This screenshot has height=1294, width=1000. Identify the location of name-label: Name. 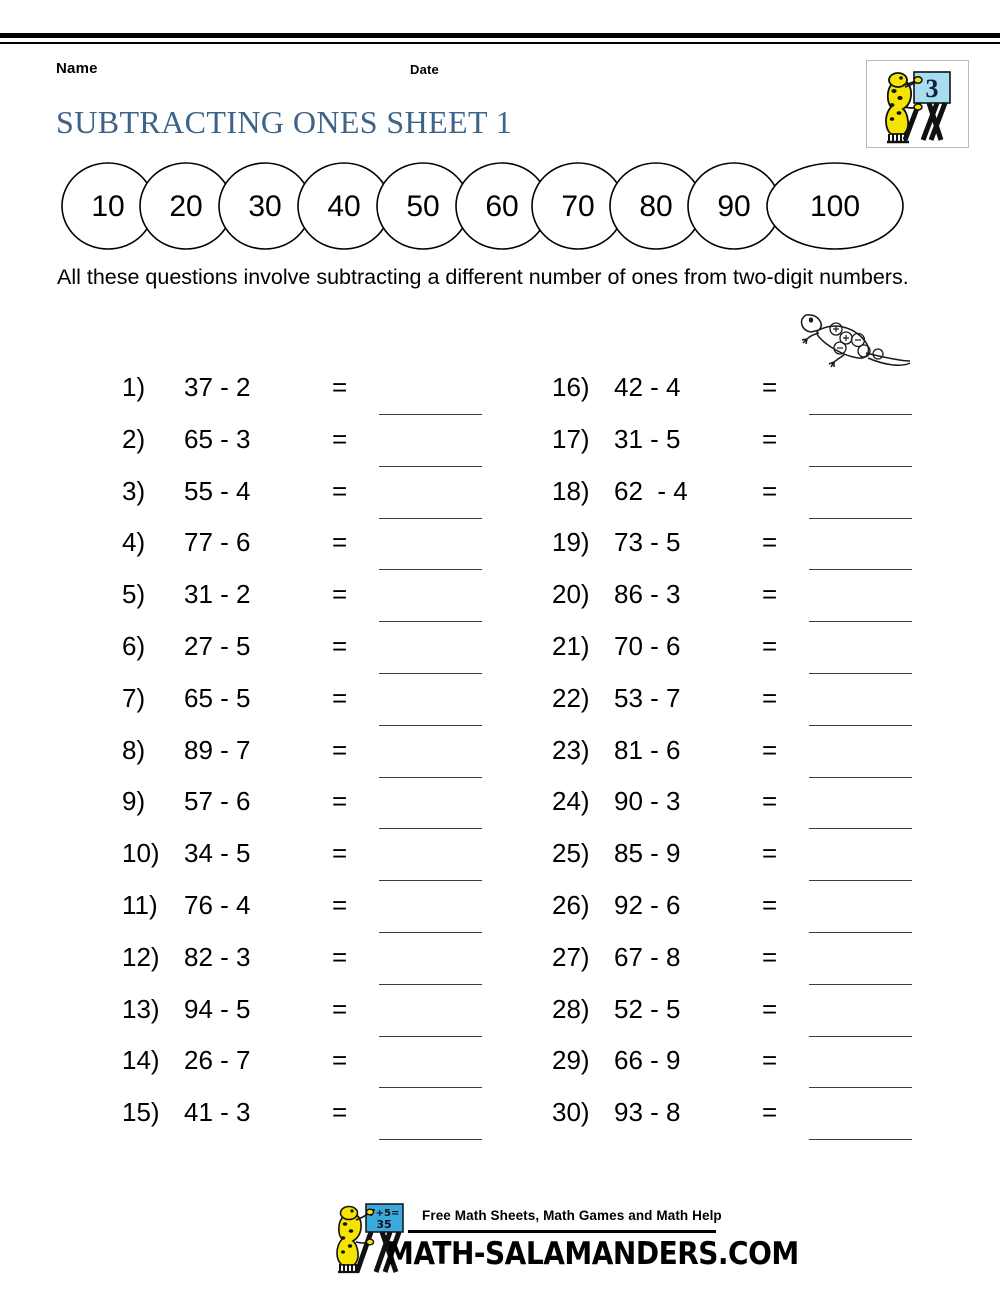
(77, 68).